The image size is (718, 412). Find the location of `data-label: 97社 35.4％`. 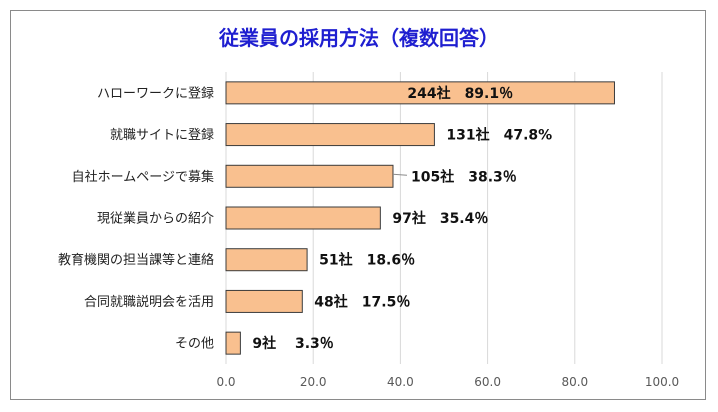

data-label: 97社 35.4％ is located at coordinates (440, 218).